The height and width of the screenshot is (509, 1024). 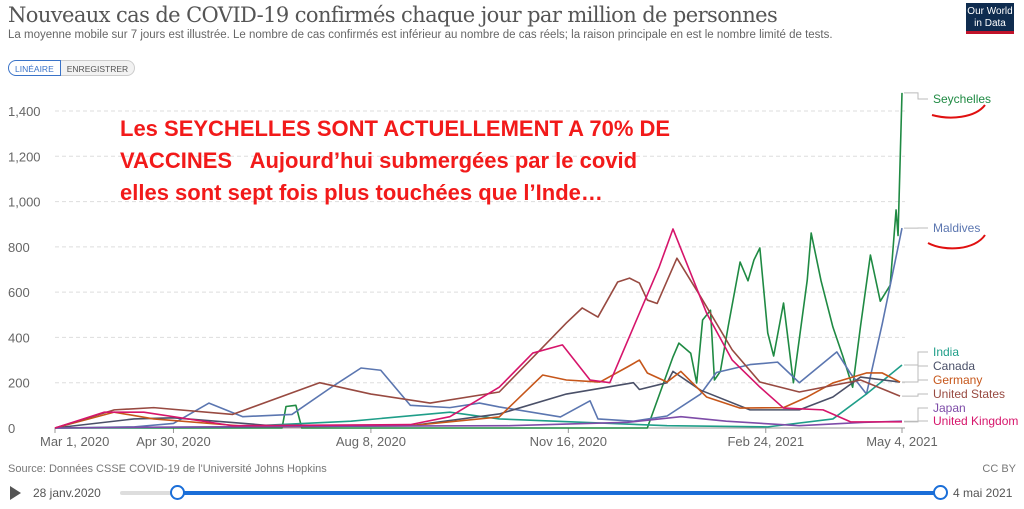 What do you see at coordinates (949, 408) in the screenshot?
I see `series-label: Japan` at bounding box center [949, 408].